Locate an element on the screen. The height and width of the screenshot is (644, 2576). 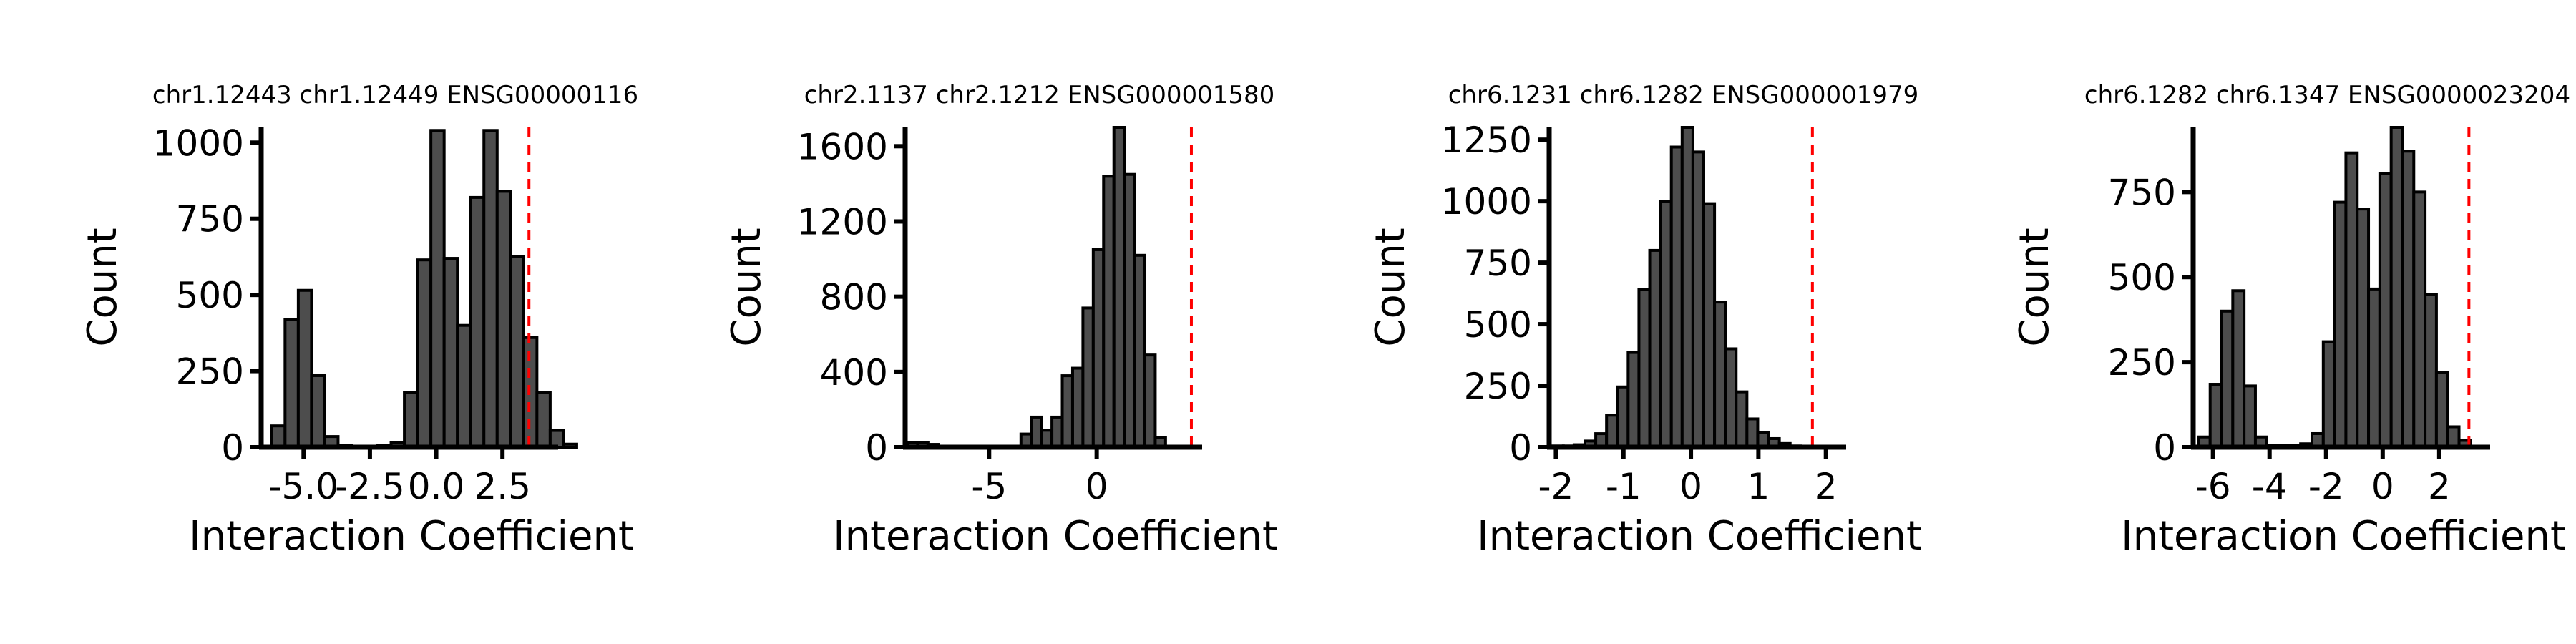
x-tick-label: -1 is located at coordinates (1623, 486).